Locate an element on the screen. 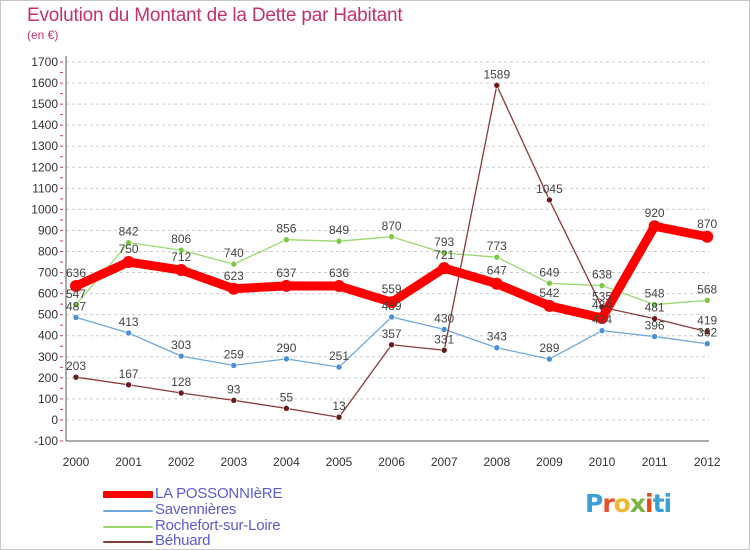  data-label: 568 is located at coordinates (707, 289).